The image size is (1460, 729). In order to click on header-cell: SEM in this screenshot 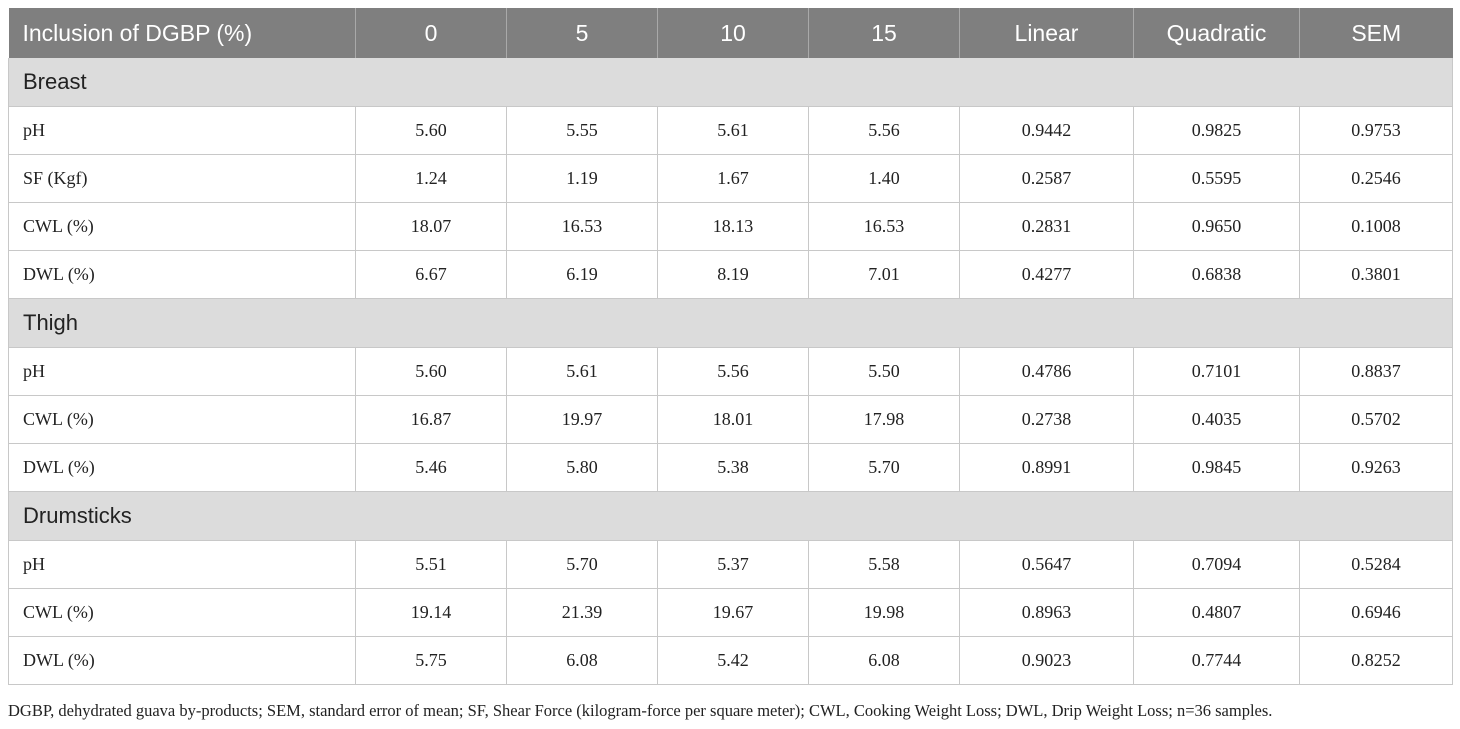, I will do `click(1376, 33)`.